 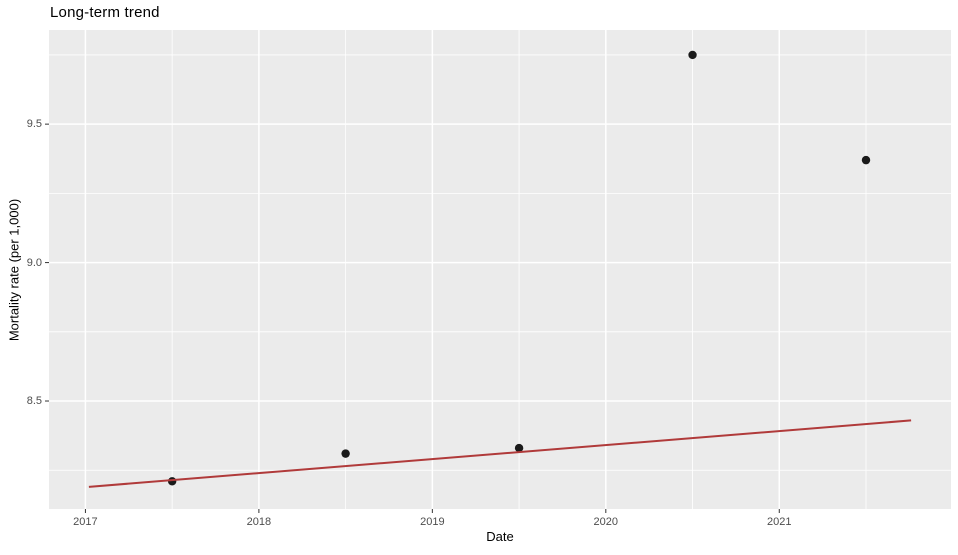 What do you see at coordinates (34, 401) in the screenshot?
I see `y-tick-label: 8.5` at bounding box center [34, 401].